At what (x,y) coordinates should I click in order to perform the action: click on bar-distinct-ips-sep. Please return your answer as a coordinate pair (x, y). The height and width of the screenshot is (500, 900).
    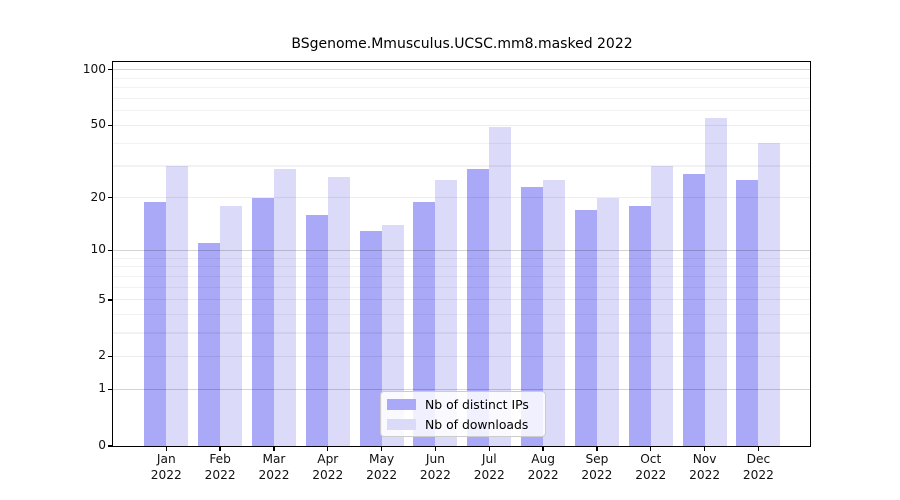
    Looking at the image, I should click on (585, 328).